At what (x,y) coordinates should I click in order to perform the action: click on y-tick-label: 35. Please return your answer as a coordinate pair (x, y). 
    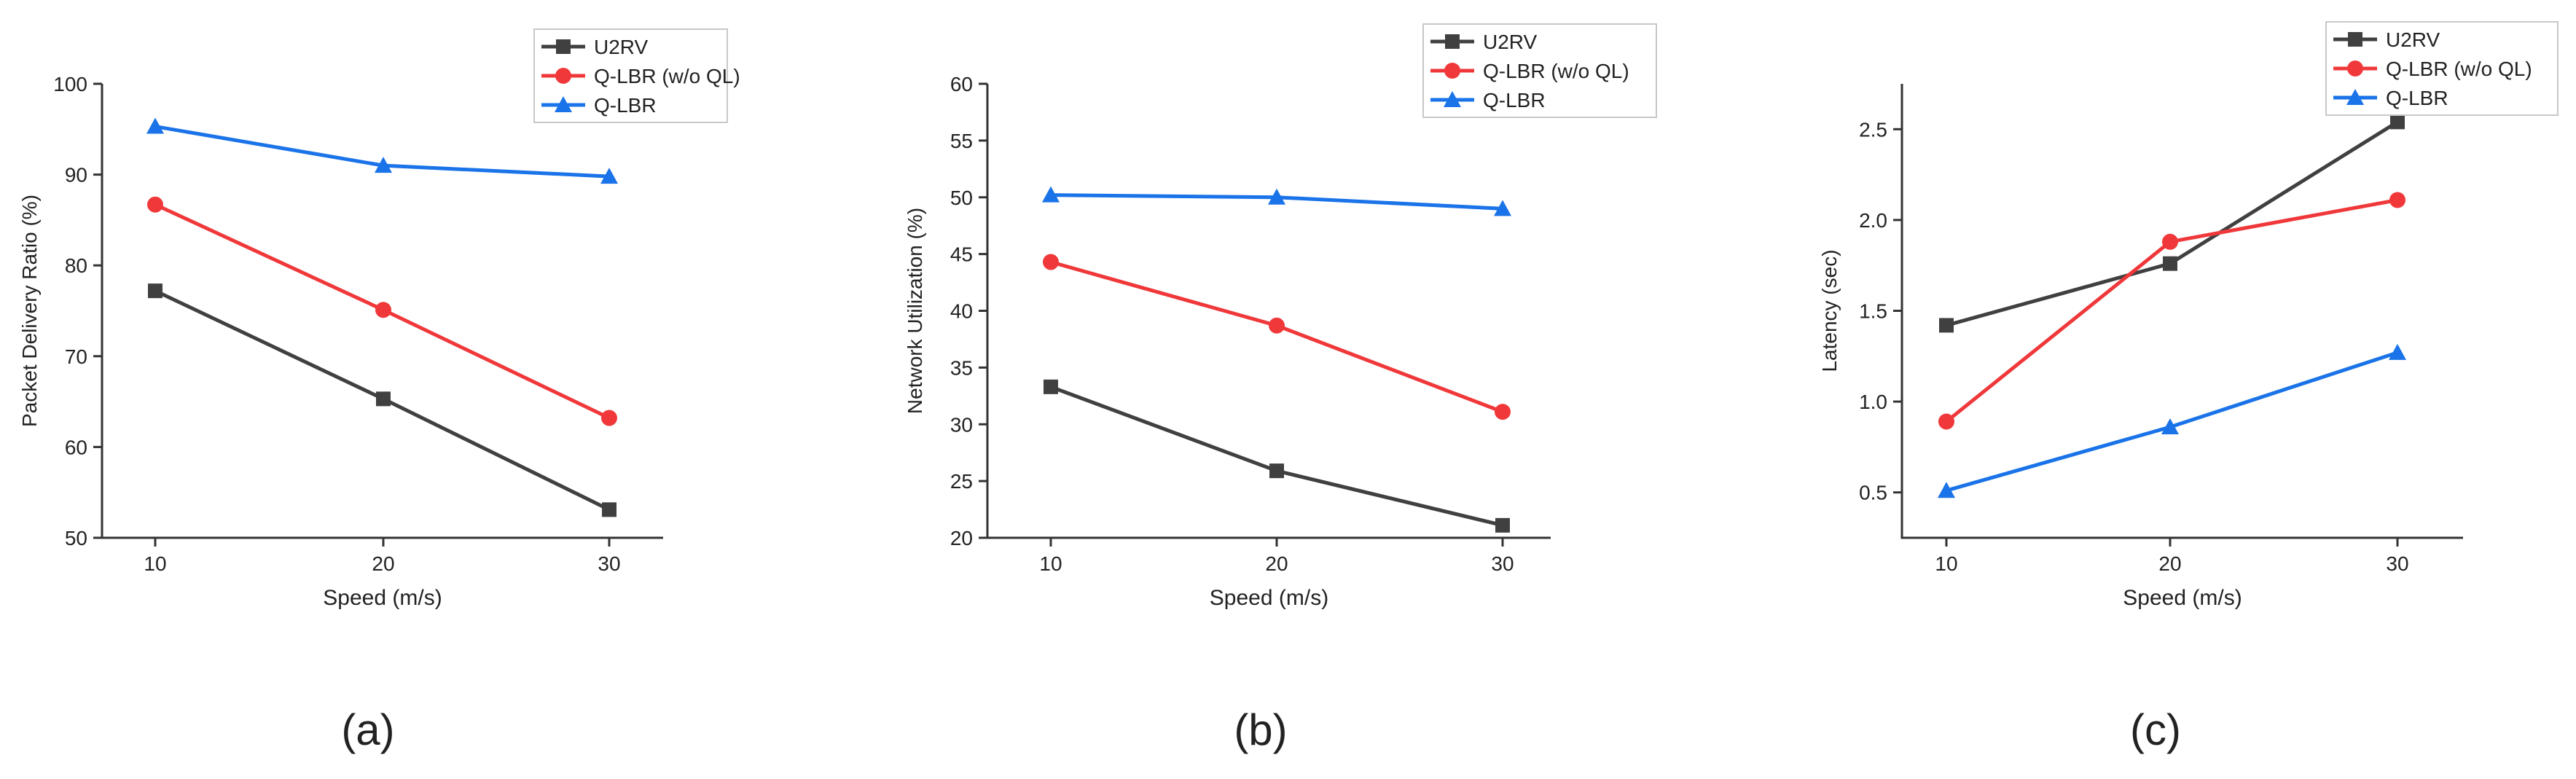
    Looking at the image, I should click on (961, 367).